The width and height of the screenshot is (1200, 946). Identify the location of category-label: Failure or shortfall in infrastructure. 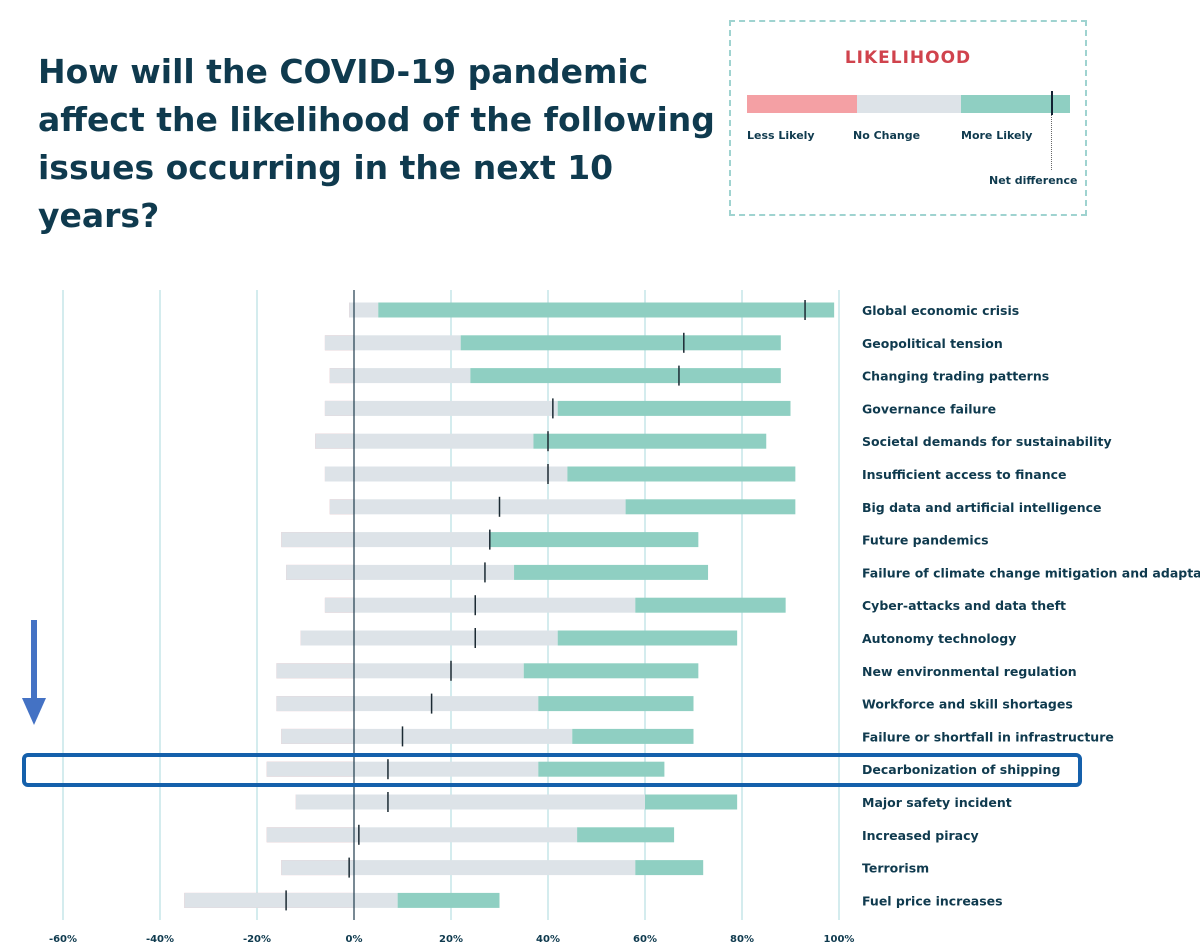
(988, 736).